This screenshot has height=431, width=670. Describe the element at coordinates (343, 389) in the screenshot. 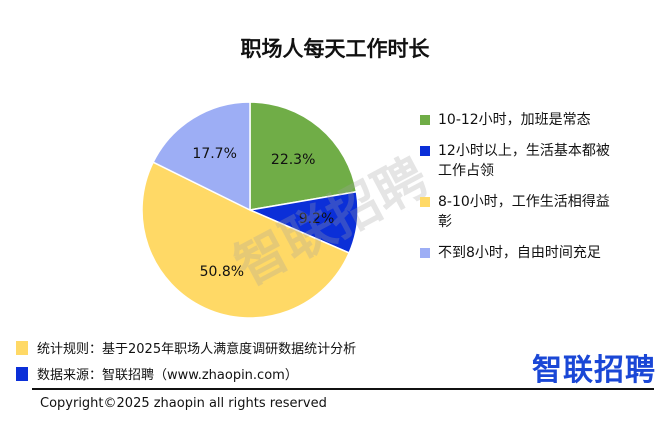

I see `divider` at that location.